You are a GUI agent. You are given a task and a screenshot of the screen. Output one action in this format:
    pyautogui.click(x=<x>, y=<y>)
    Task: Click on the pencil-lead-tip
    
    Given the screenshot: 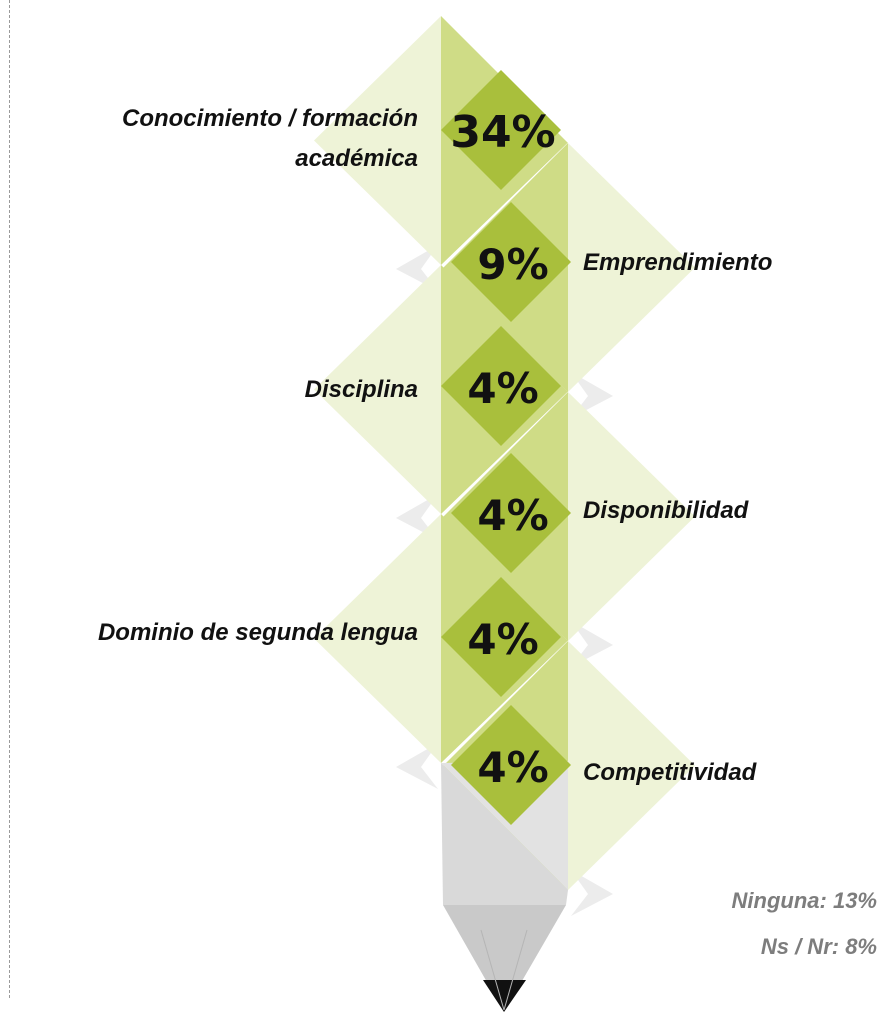 What is the action you would take?
    pyautogui.click(x=504, y=996)
    